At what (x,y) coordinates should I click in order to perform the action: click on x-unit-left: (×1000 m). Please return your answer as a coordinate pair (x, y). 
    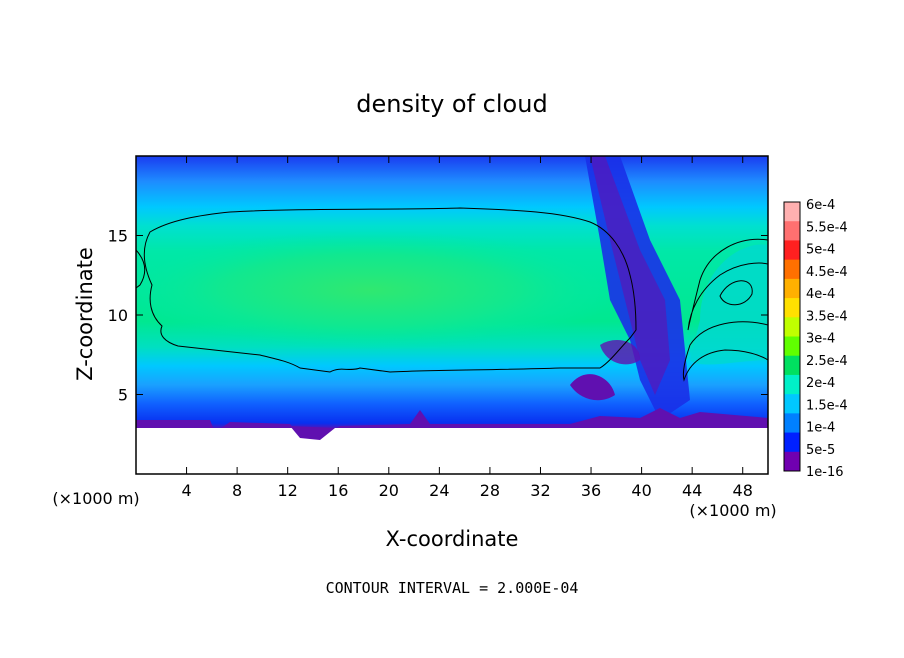
    Looking at the image, I should click on (95, 498).